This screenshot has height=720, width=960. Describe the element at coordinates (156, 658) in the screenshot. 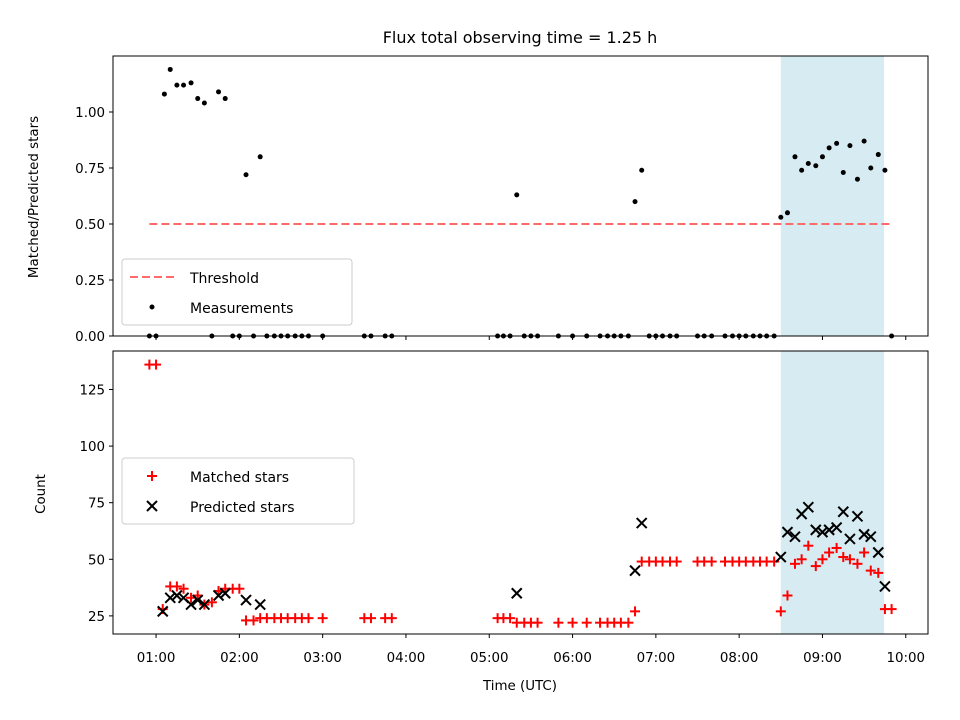

I see `x-tick-label: 01:00` at that location.